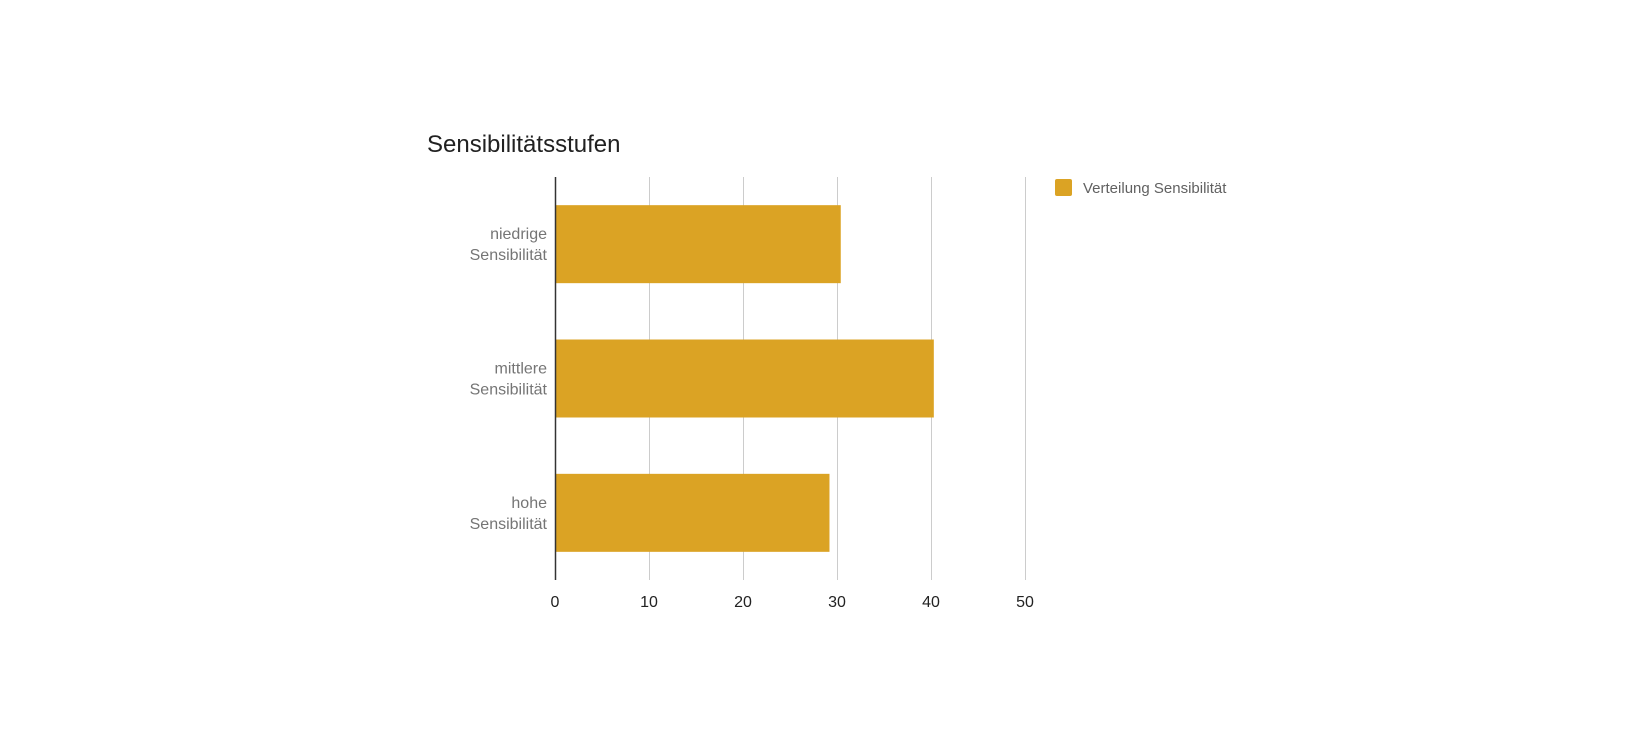  What do you see at coordinates (1025, 602) in the screenshot?
I see `x-tick-label: 50` at bounding box center [1025, 602].